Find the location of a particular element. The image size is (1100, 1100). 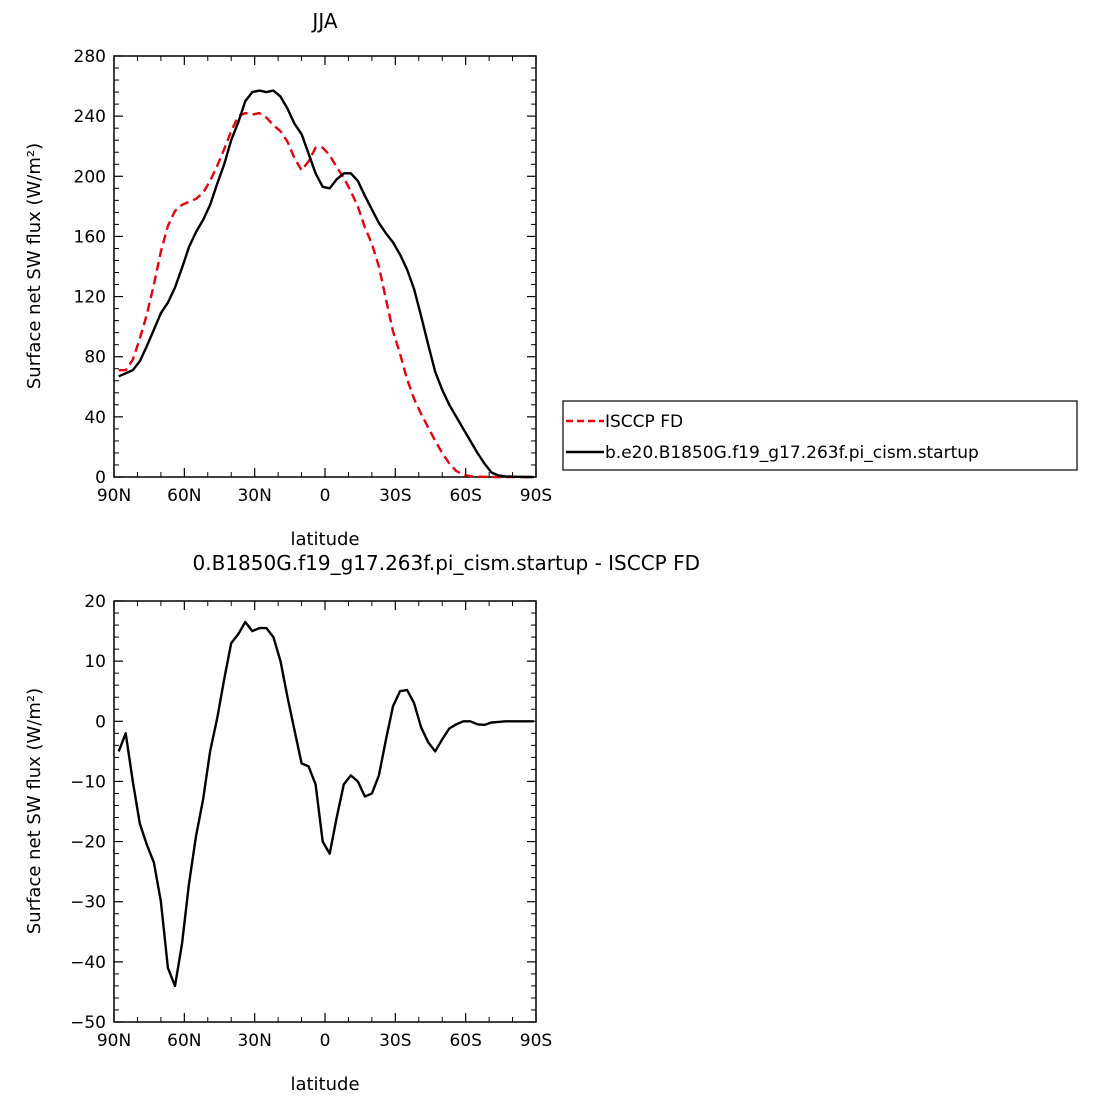

bottom-plot-frame is located at coordinates (325, 811).